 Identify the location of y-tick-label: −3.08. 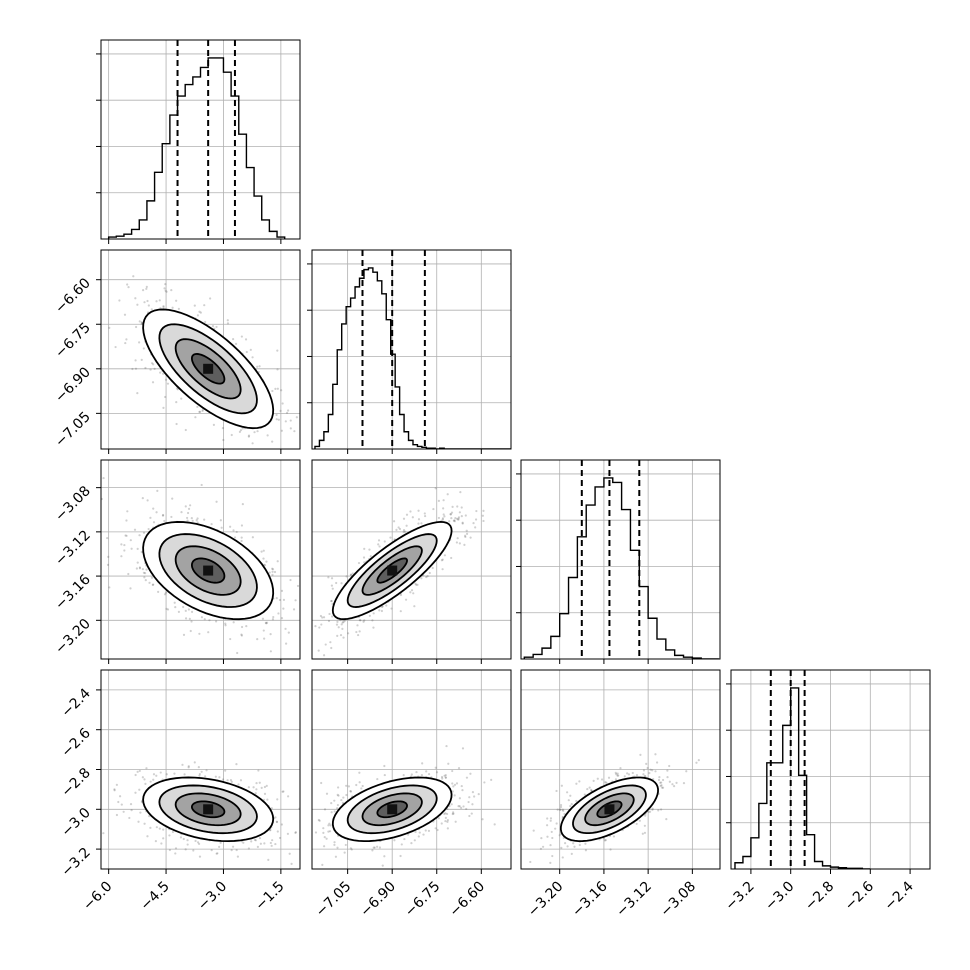
(73, 504).